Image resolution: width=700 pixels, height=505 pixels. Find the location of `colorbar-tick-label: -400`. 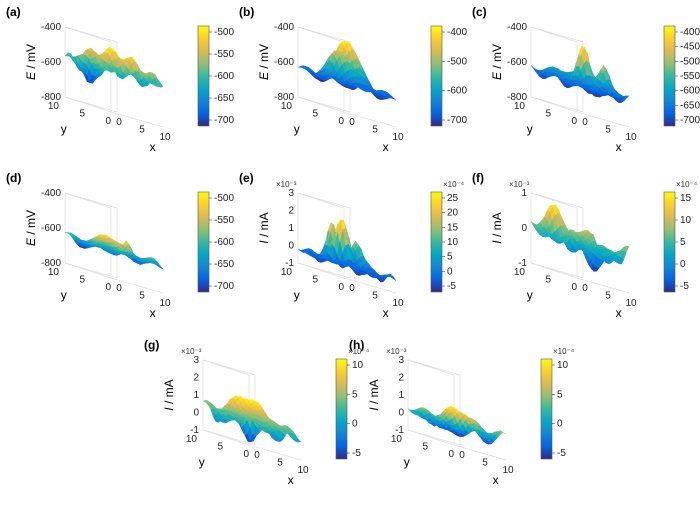

colorbar-tick-label: -400 is located at coordinates (457, 32).